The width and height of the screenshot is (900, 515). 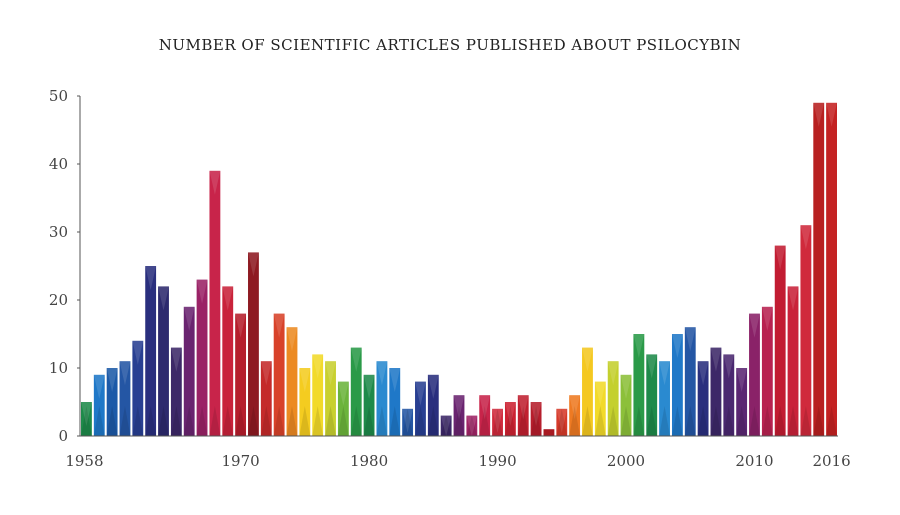 What do you see at coordinates (58, 164) in the screenshot?
I see `y-tick-label: 40` at bounding box center [58, 164].